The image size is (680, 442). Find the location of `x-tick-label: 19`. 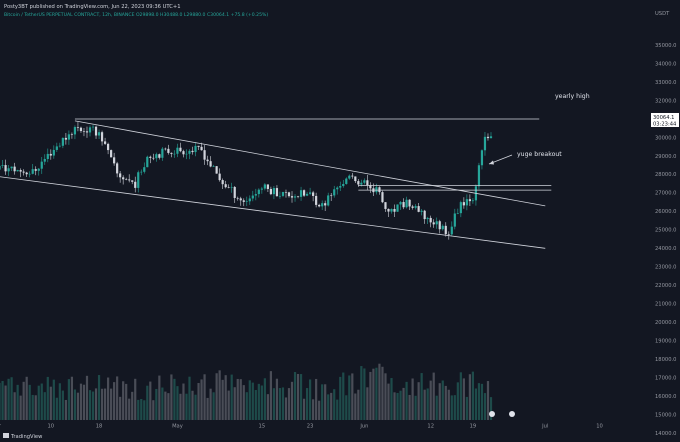

x-tick-label: 19 is located at coordinates (473, 427).